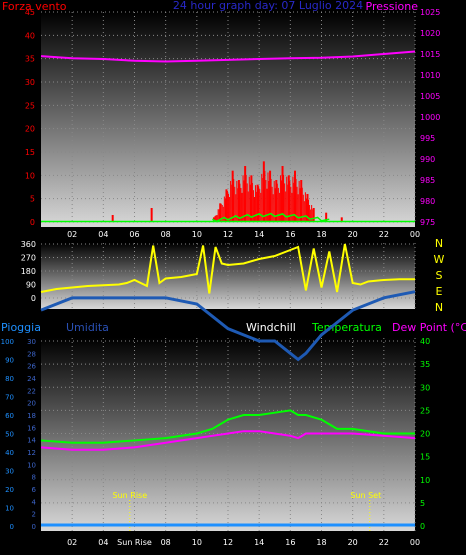 Image resolution: width=466 pixels, height=555 pixels. I want to click on humidity-tick-label: 24, so click(31, 379).